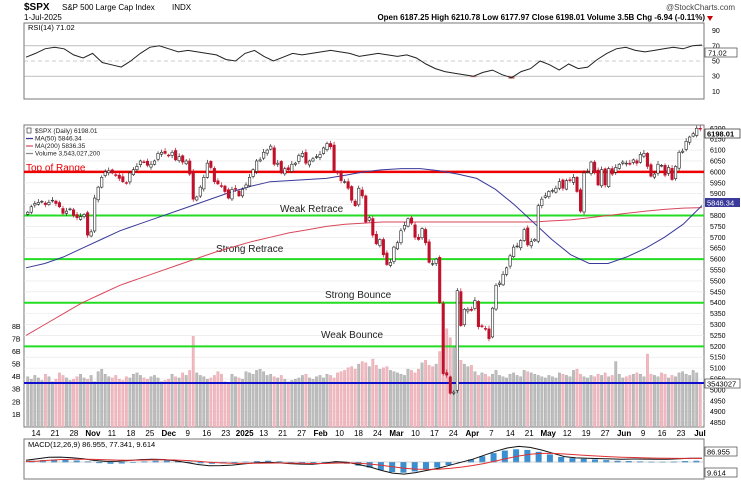  Describe the element at coordinates (282, 433) in the screenshot. I see `date-tick-label: 21` at that location.